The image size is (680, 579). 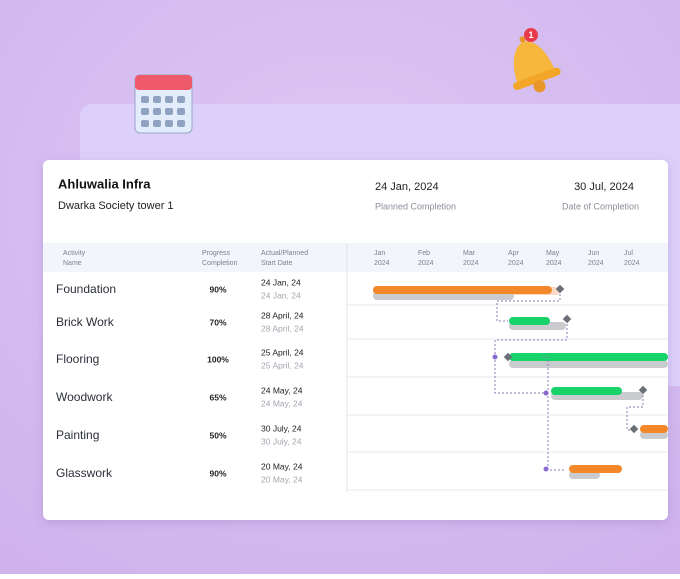 I want to click on column-header: Activity, so click(x=74, y=253).